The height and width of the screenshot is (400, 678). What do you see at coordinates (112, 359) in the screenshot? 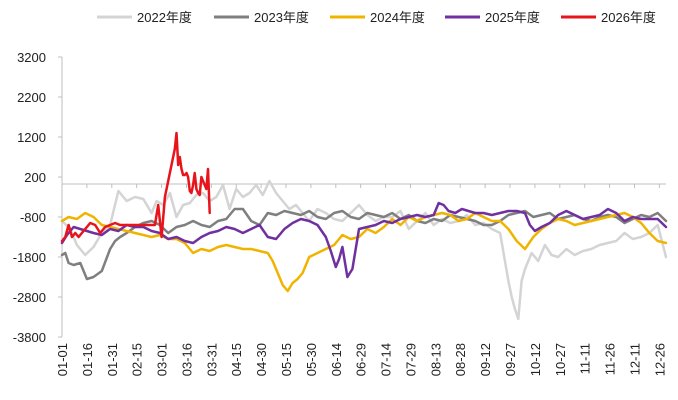
I see `x-tick-label: 01-31` at bounding box center [112, 359].